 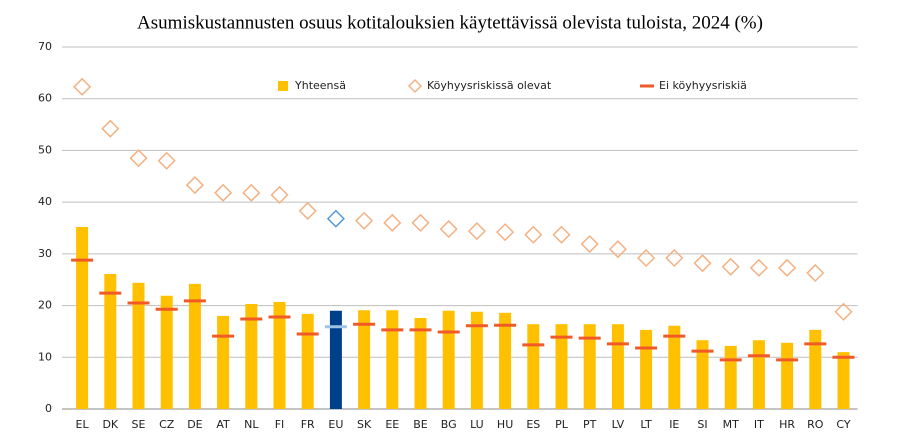 What do you see at coordinates (392, 424) in the screenshot?
I see `x-tick-label: EE` at bounding box center [392, 424].